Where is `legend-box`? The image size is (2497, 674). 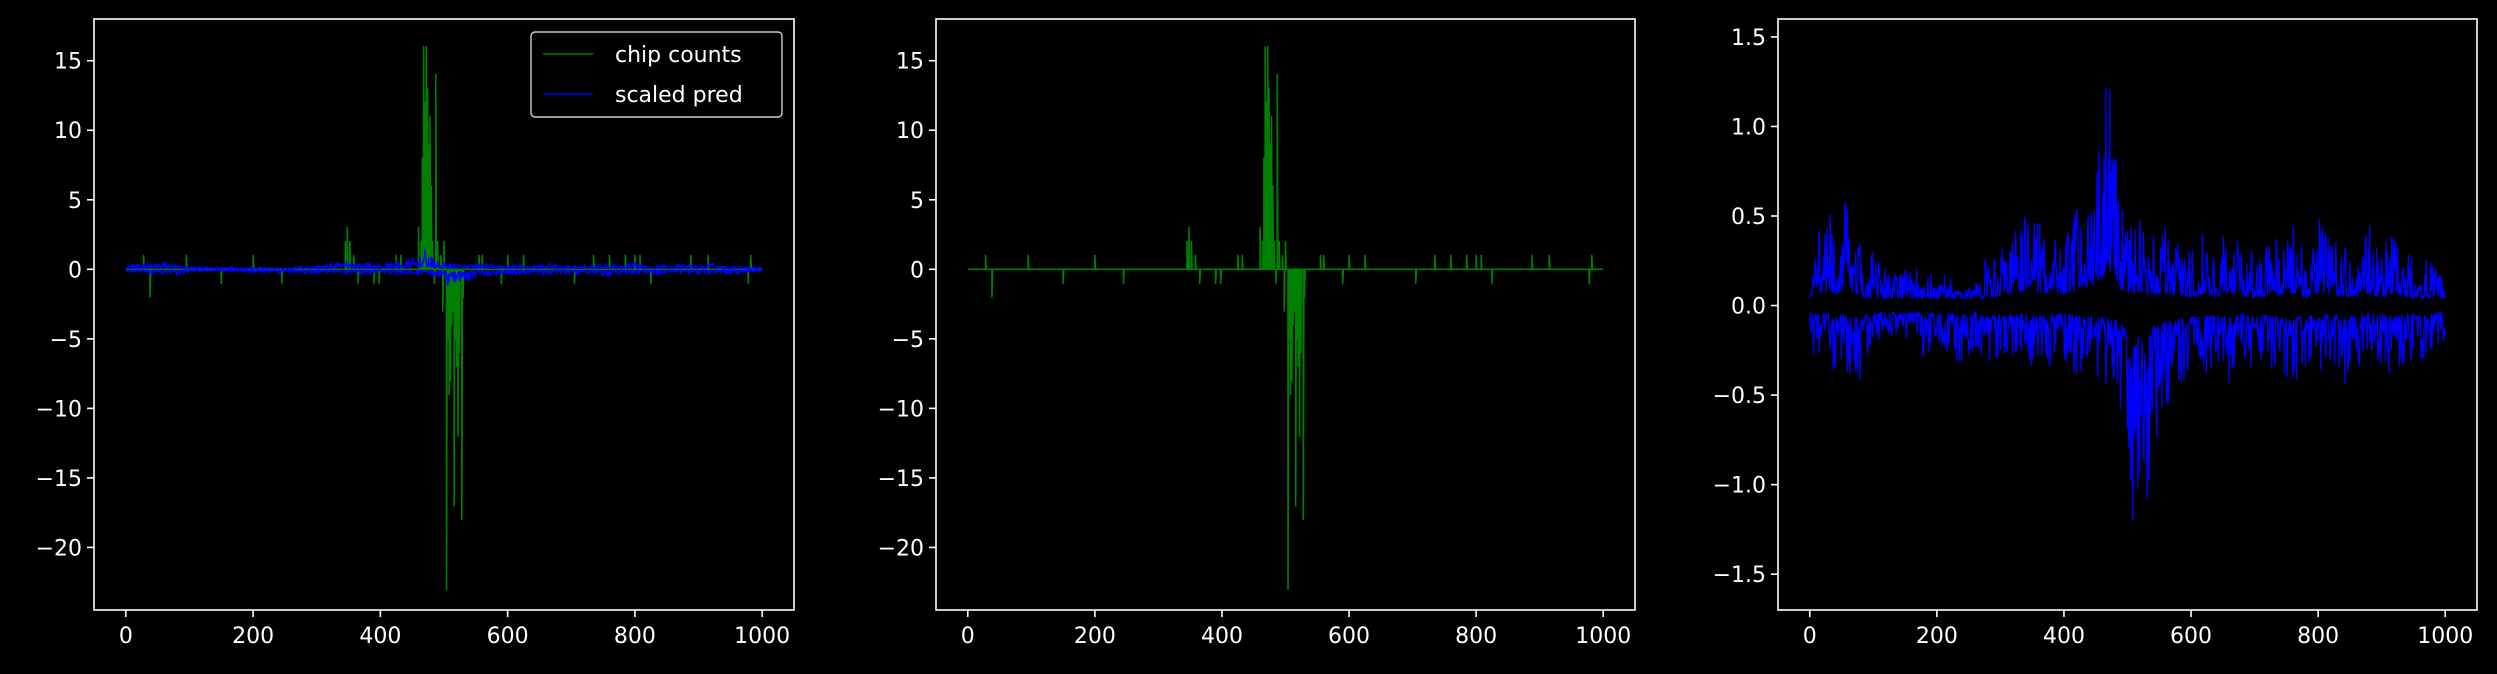
legend-box is located at coordinates (656, 74).